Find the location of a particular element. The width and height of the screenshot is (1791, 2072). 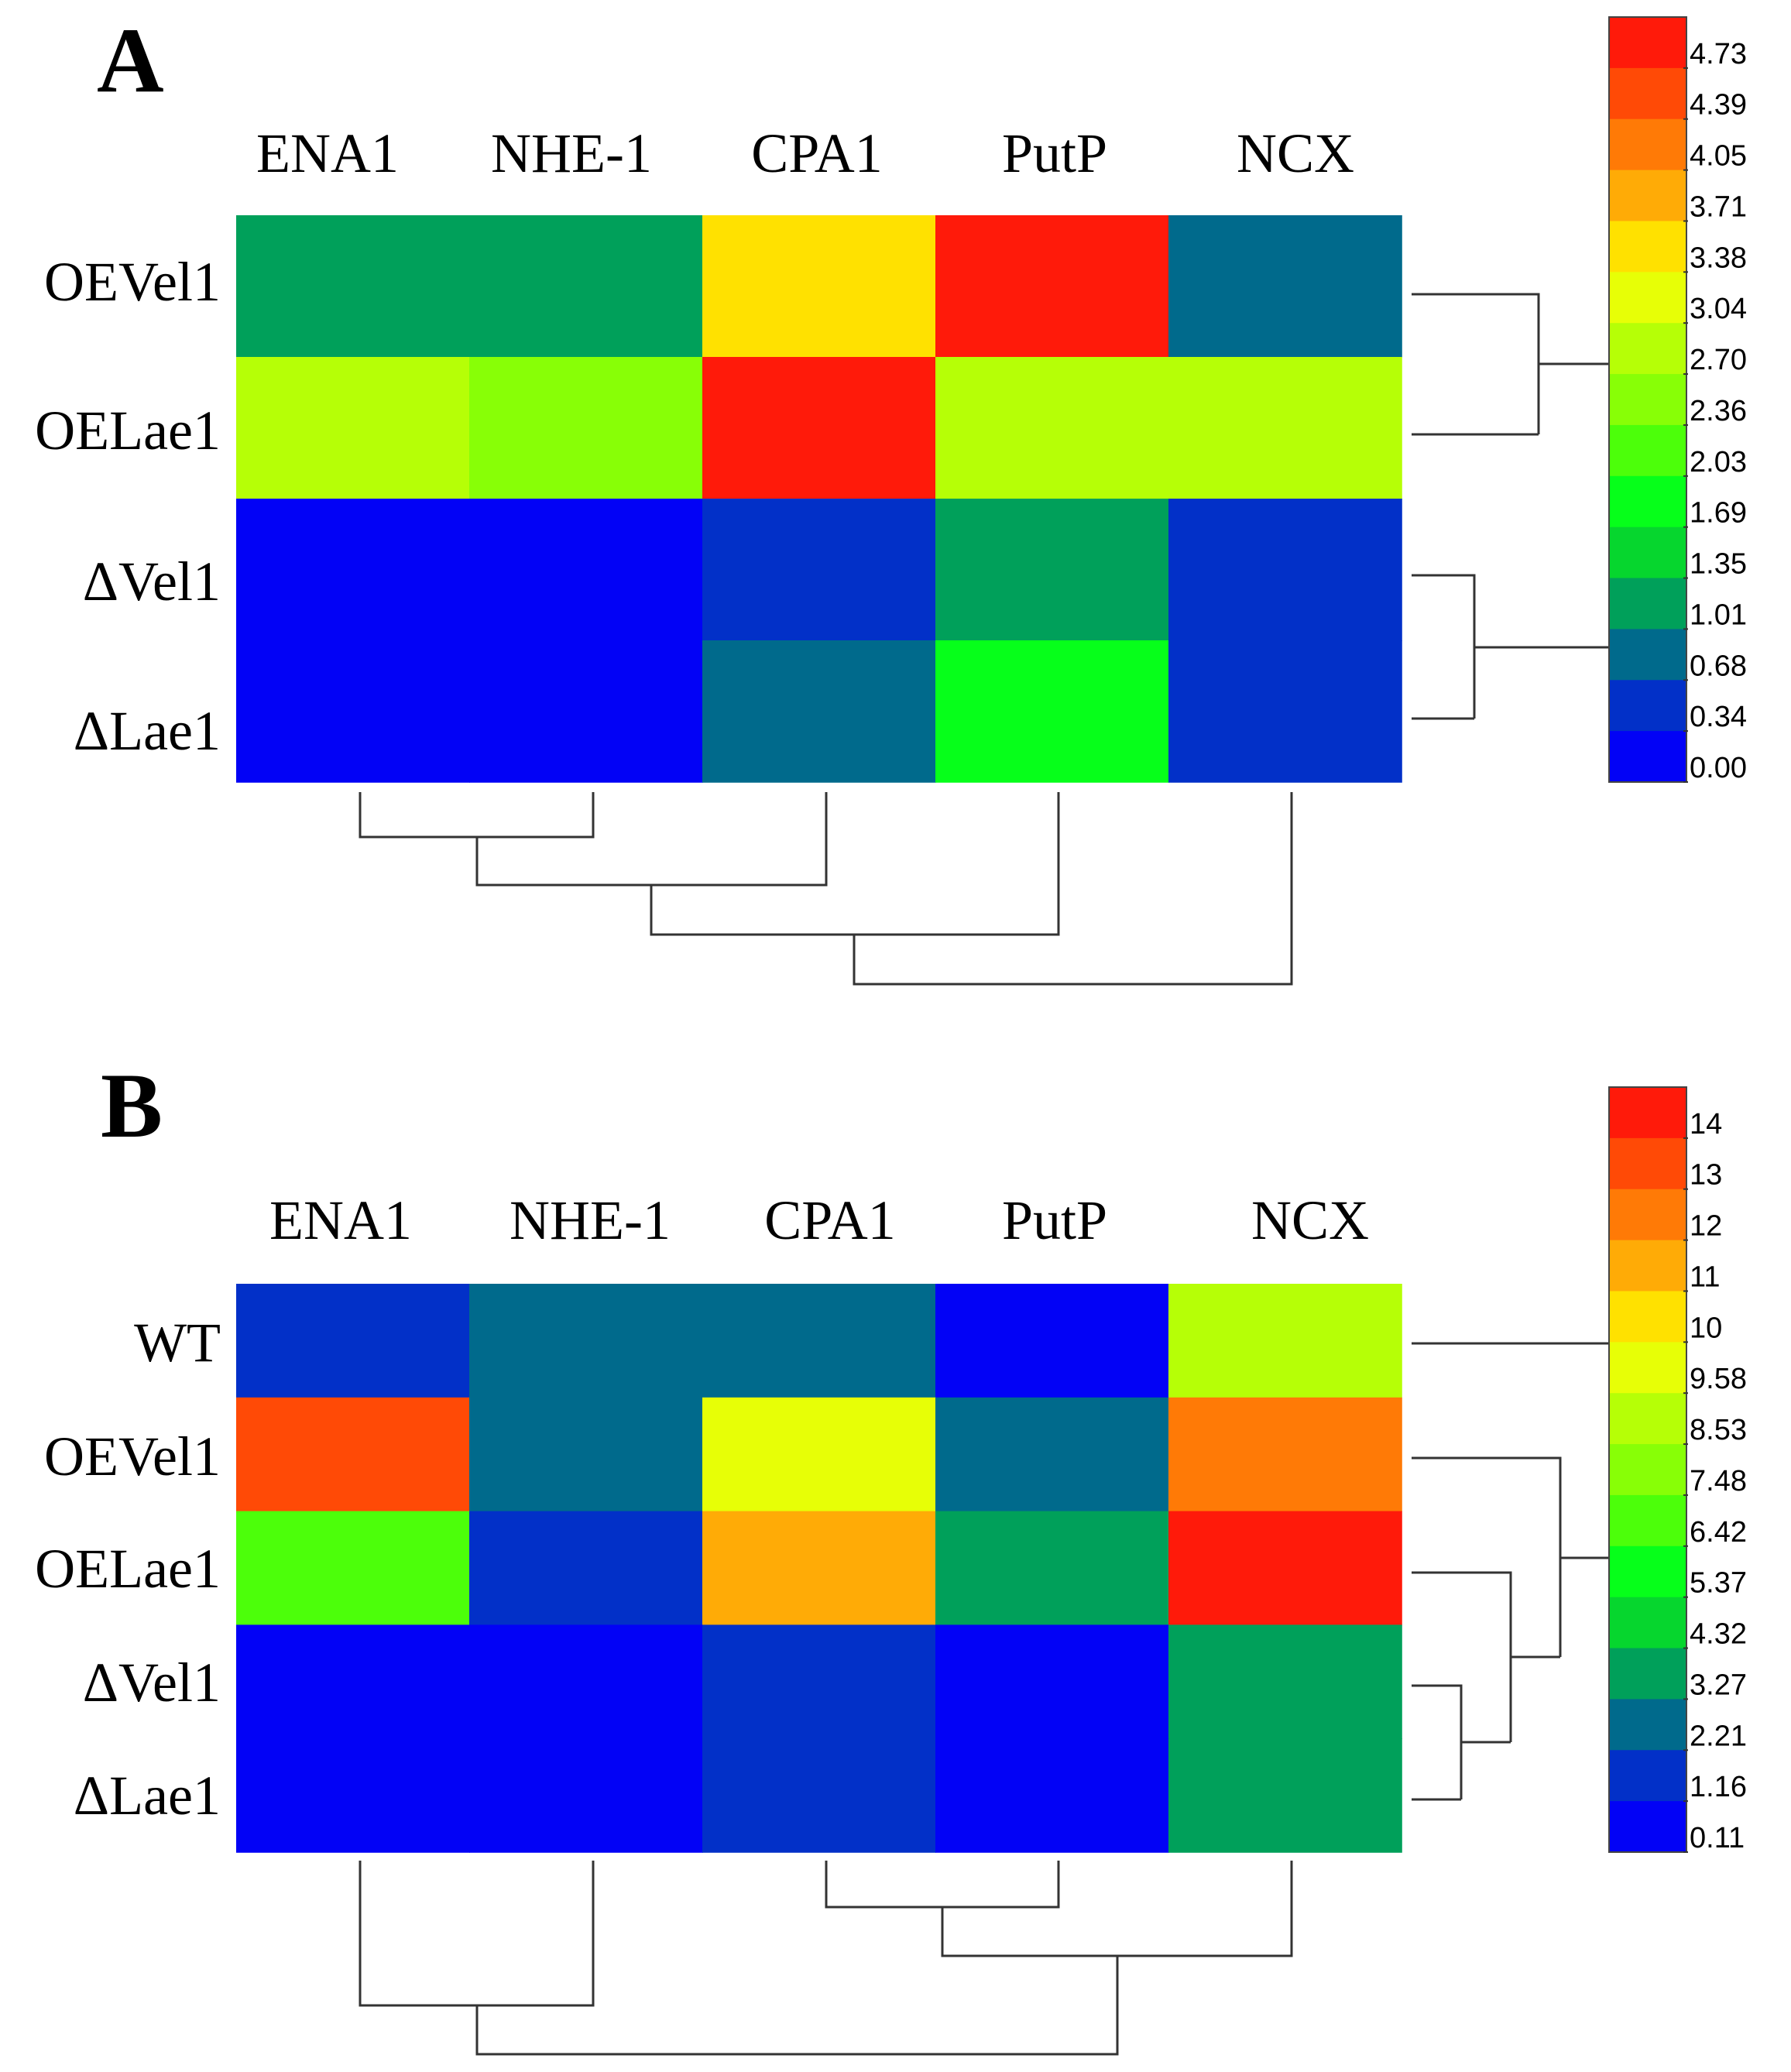

color-scale-tick-label: 13 is located at coordinates (1706, 1175).